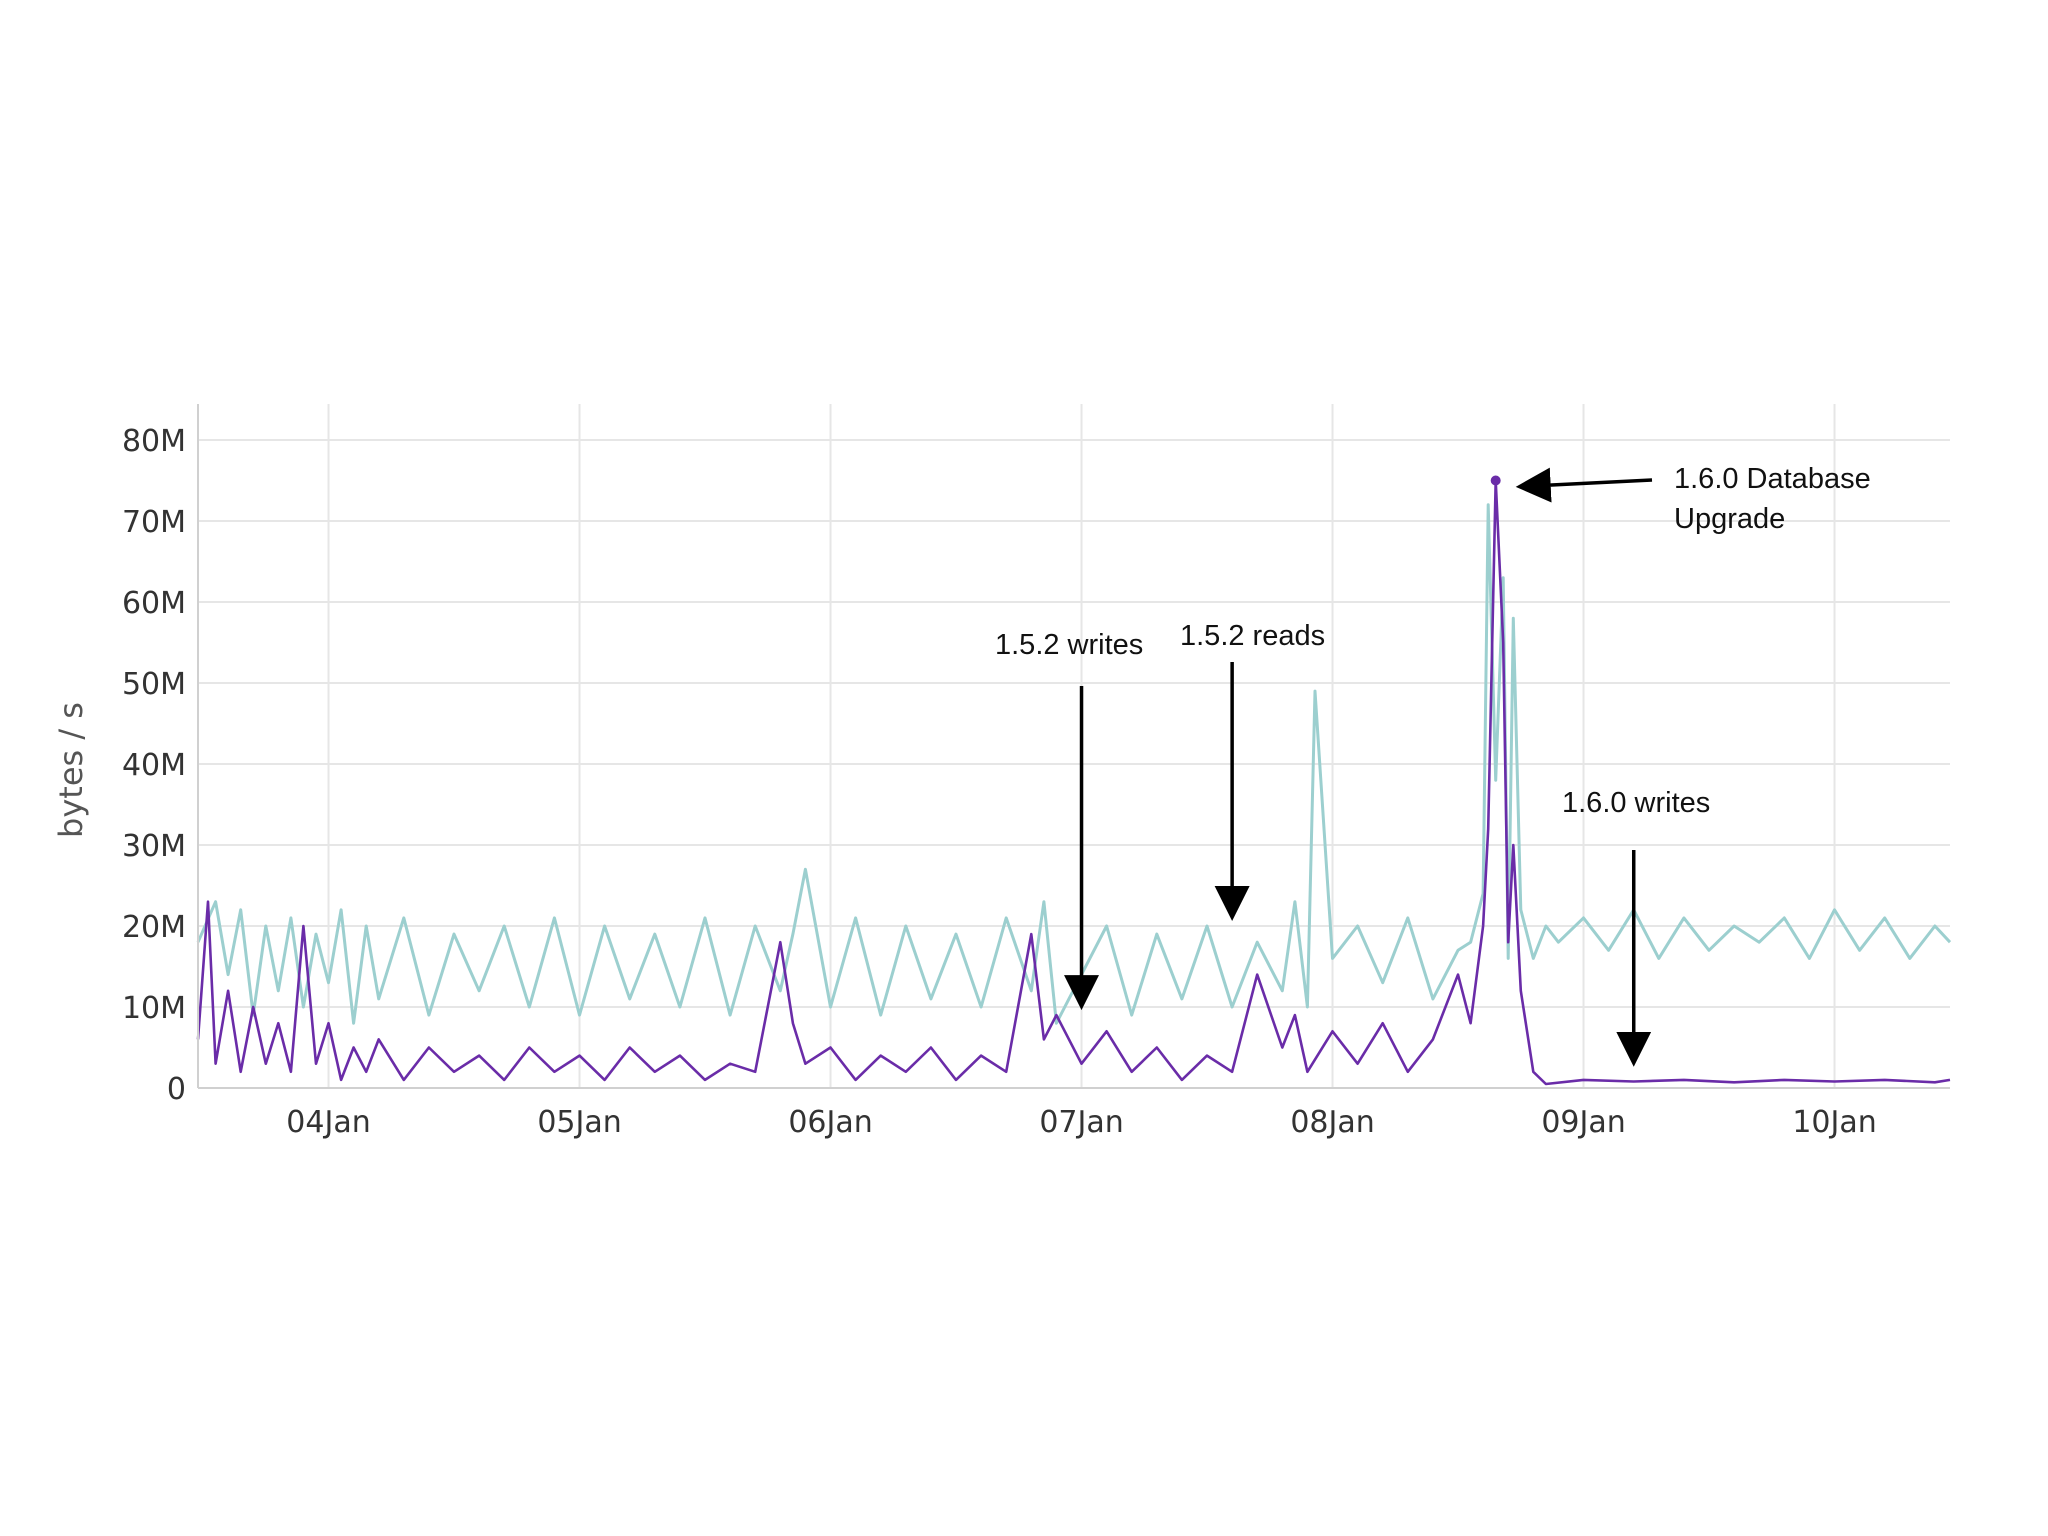  What do you see at coordinates (154, 927) in the screenshot?
I see `y-tick-label: 20M` at bounding box center [154, 927].